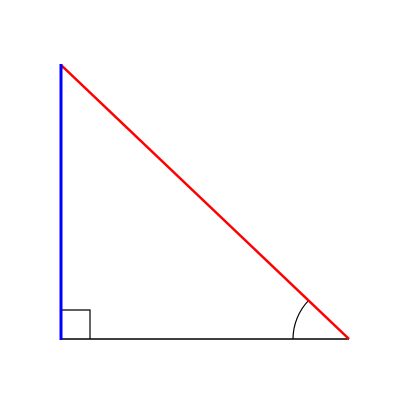  I want to click on angle-arc, so click(301, 319).